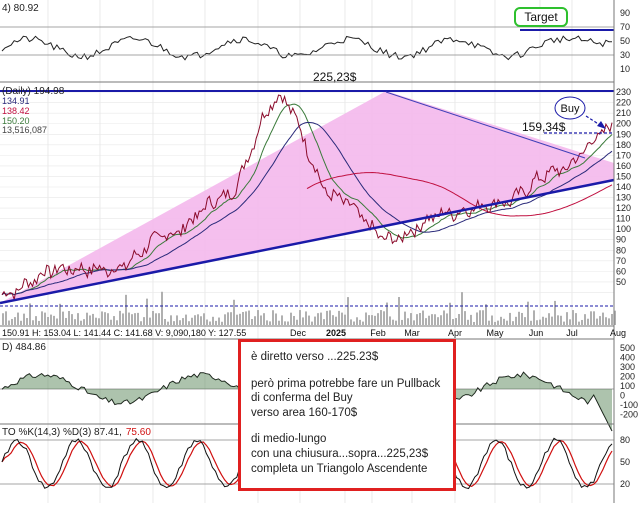 This screenshot has width=643, height=508. Describe the element at coordinates (621, 240) in the screenshot. I see `y-tick-label: 90` at that location.